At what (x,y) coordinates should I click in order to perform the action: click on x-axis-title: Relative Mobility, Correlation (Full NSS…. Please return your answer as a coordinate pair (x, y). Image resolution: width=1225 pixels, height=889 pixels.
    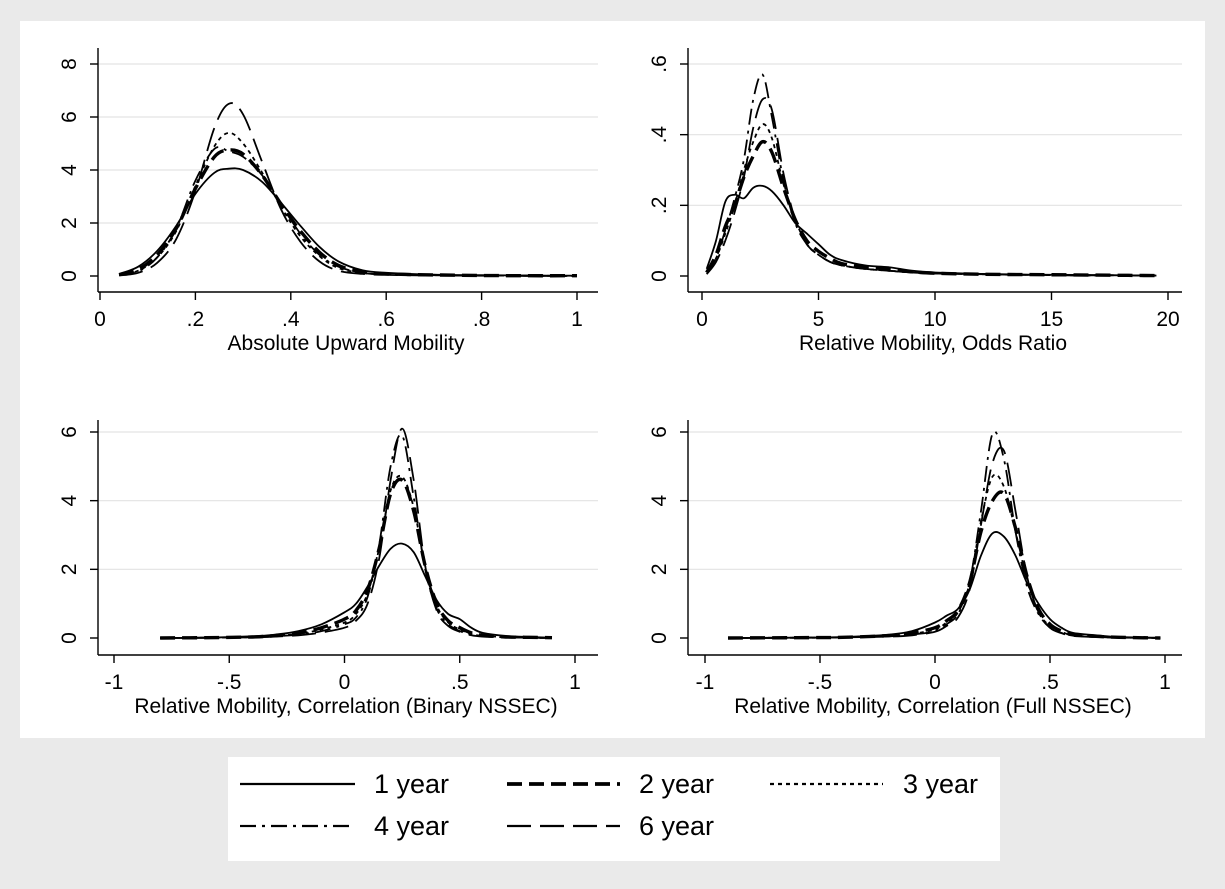
    Looking at the image, I should click on (933, 706).